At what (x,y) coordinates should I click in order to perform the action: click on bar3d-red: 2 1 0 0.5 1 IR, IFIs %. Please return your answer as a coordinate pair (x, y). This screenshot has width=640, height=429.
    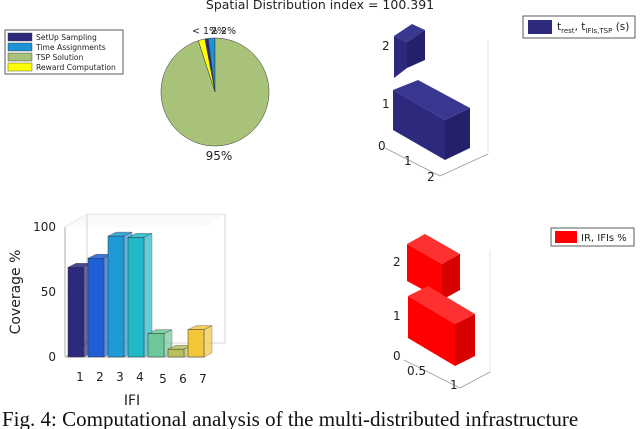
    Looking at the image, I should click on (514, 309).